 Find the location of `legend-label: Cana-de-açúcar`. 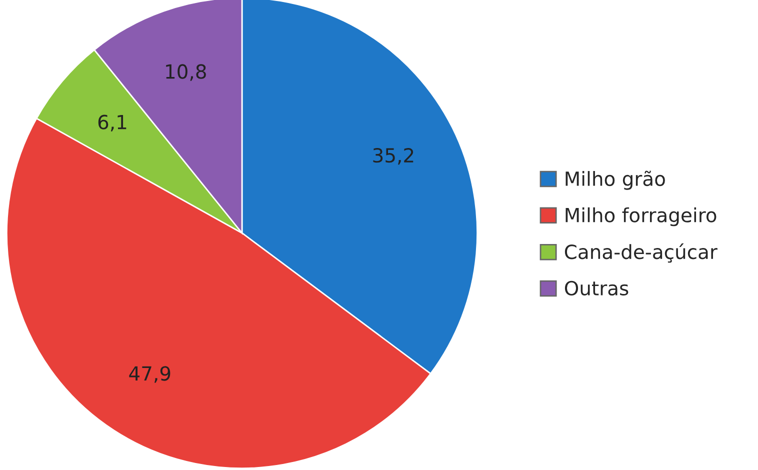

legend-label: Cana-de-açúcar is located at coordinates (641, 253).